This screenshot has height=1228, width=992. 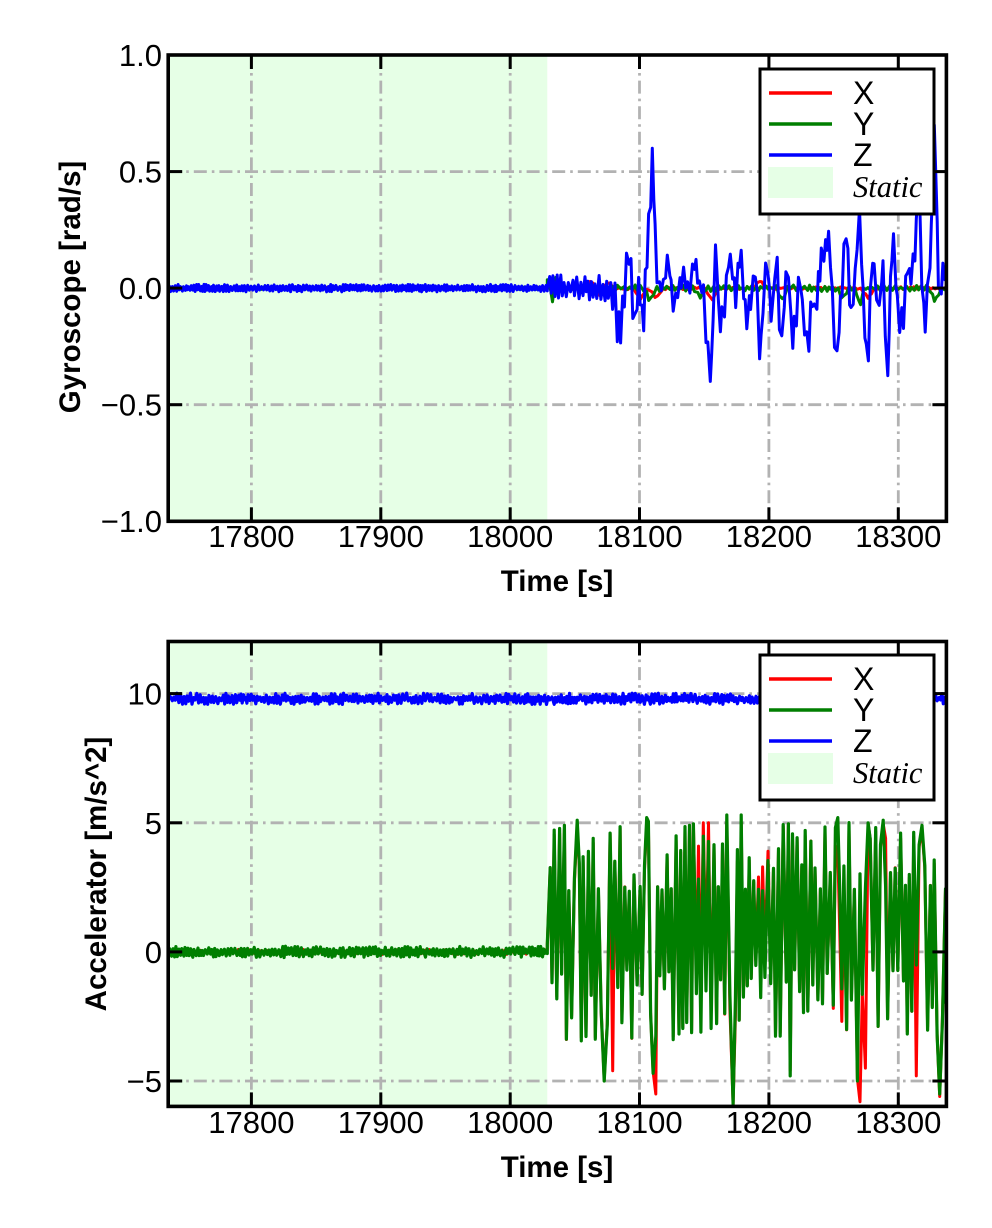 What do you see at coordinates (140, 172) in the screenshot?
I see `svg-text: 0.5` at bounding box center [140, 172].